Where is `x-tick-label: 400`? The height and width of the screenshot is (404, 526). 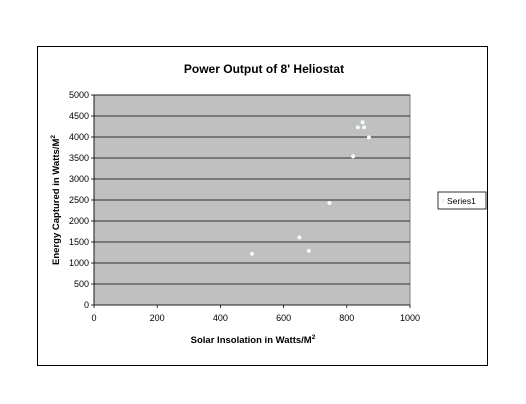 x-tick-label: 400 is located at coordinates (220, 318).